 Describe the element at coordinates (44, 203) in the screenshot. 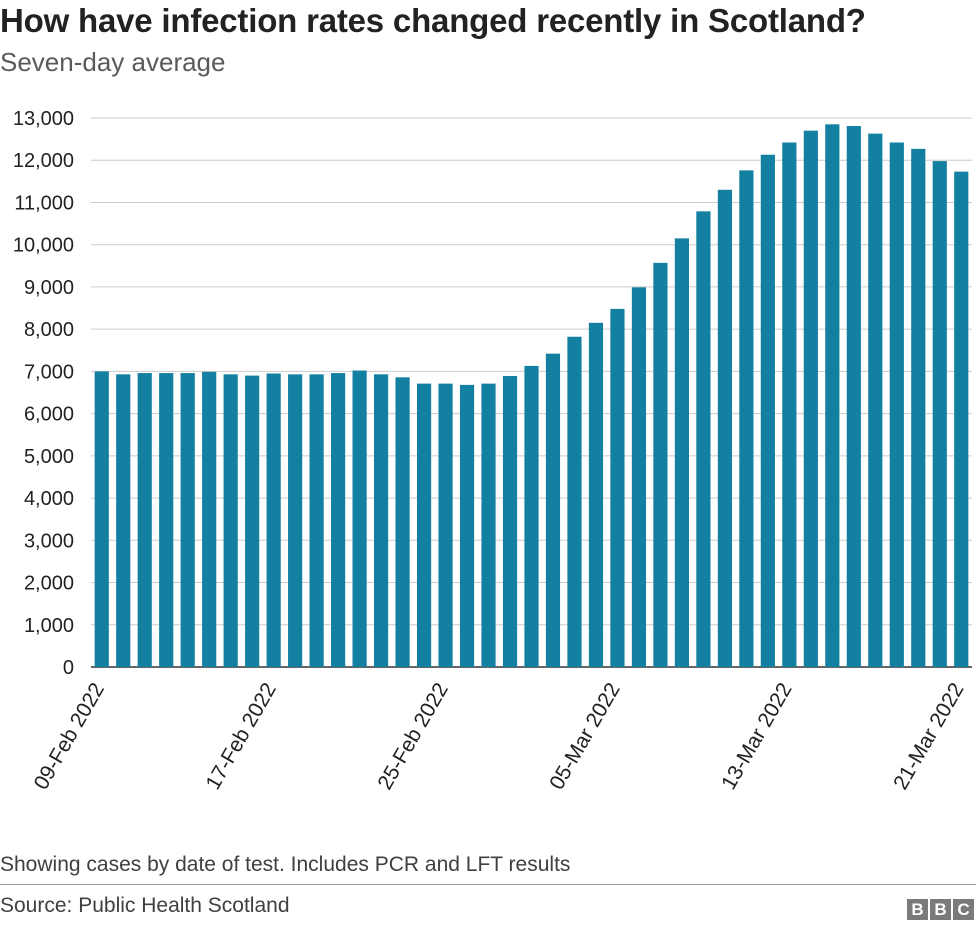

I see `y-tick-label: 11,000` at that location.